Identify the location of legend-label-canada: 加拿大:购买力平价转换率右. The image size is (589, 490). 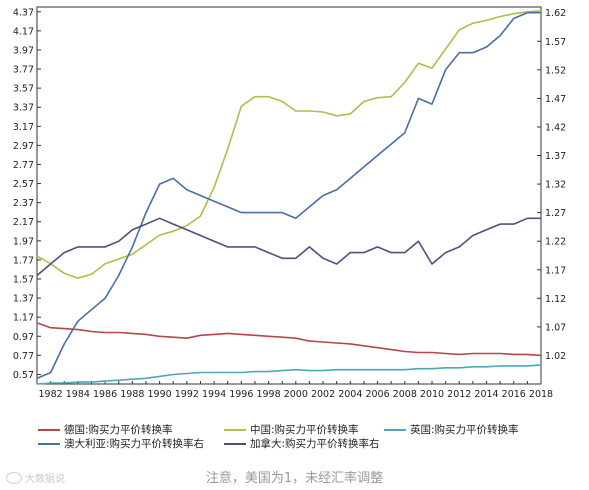
(315, 444).